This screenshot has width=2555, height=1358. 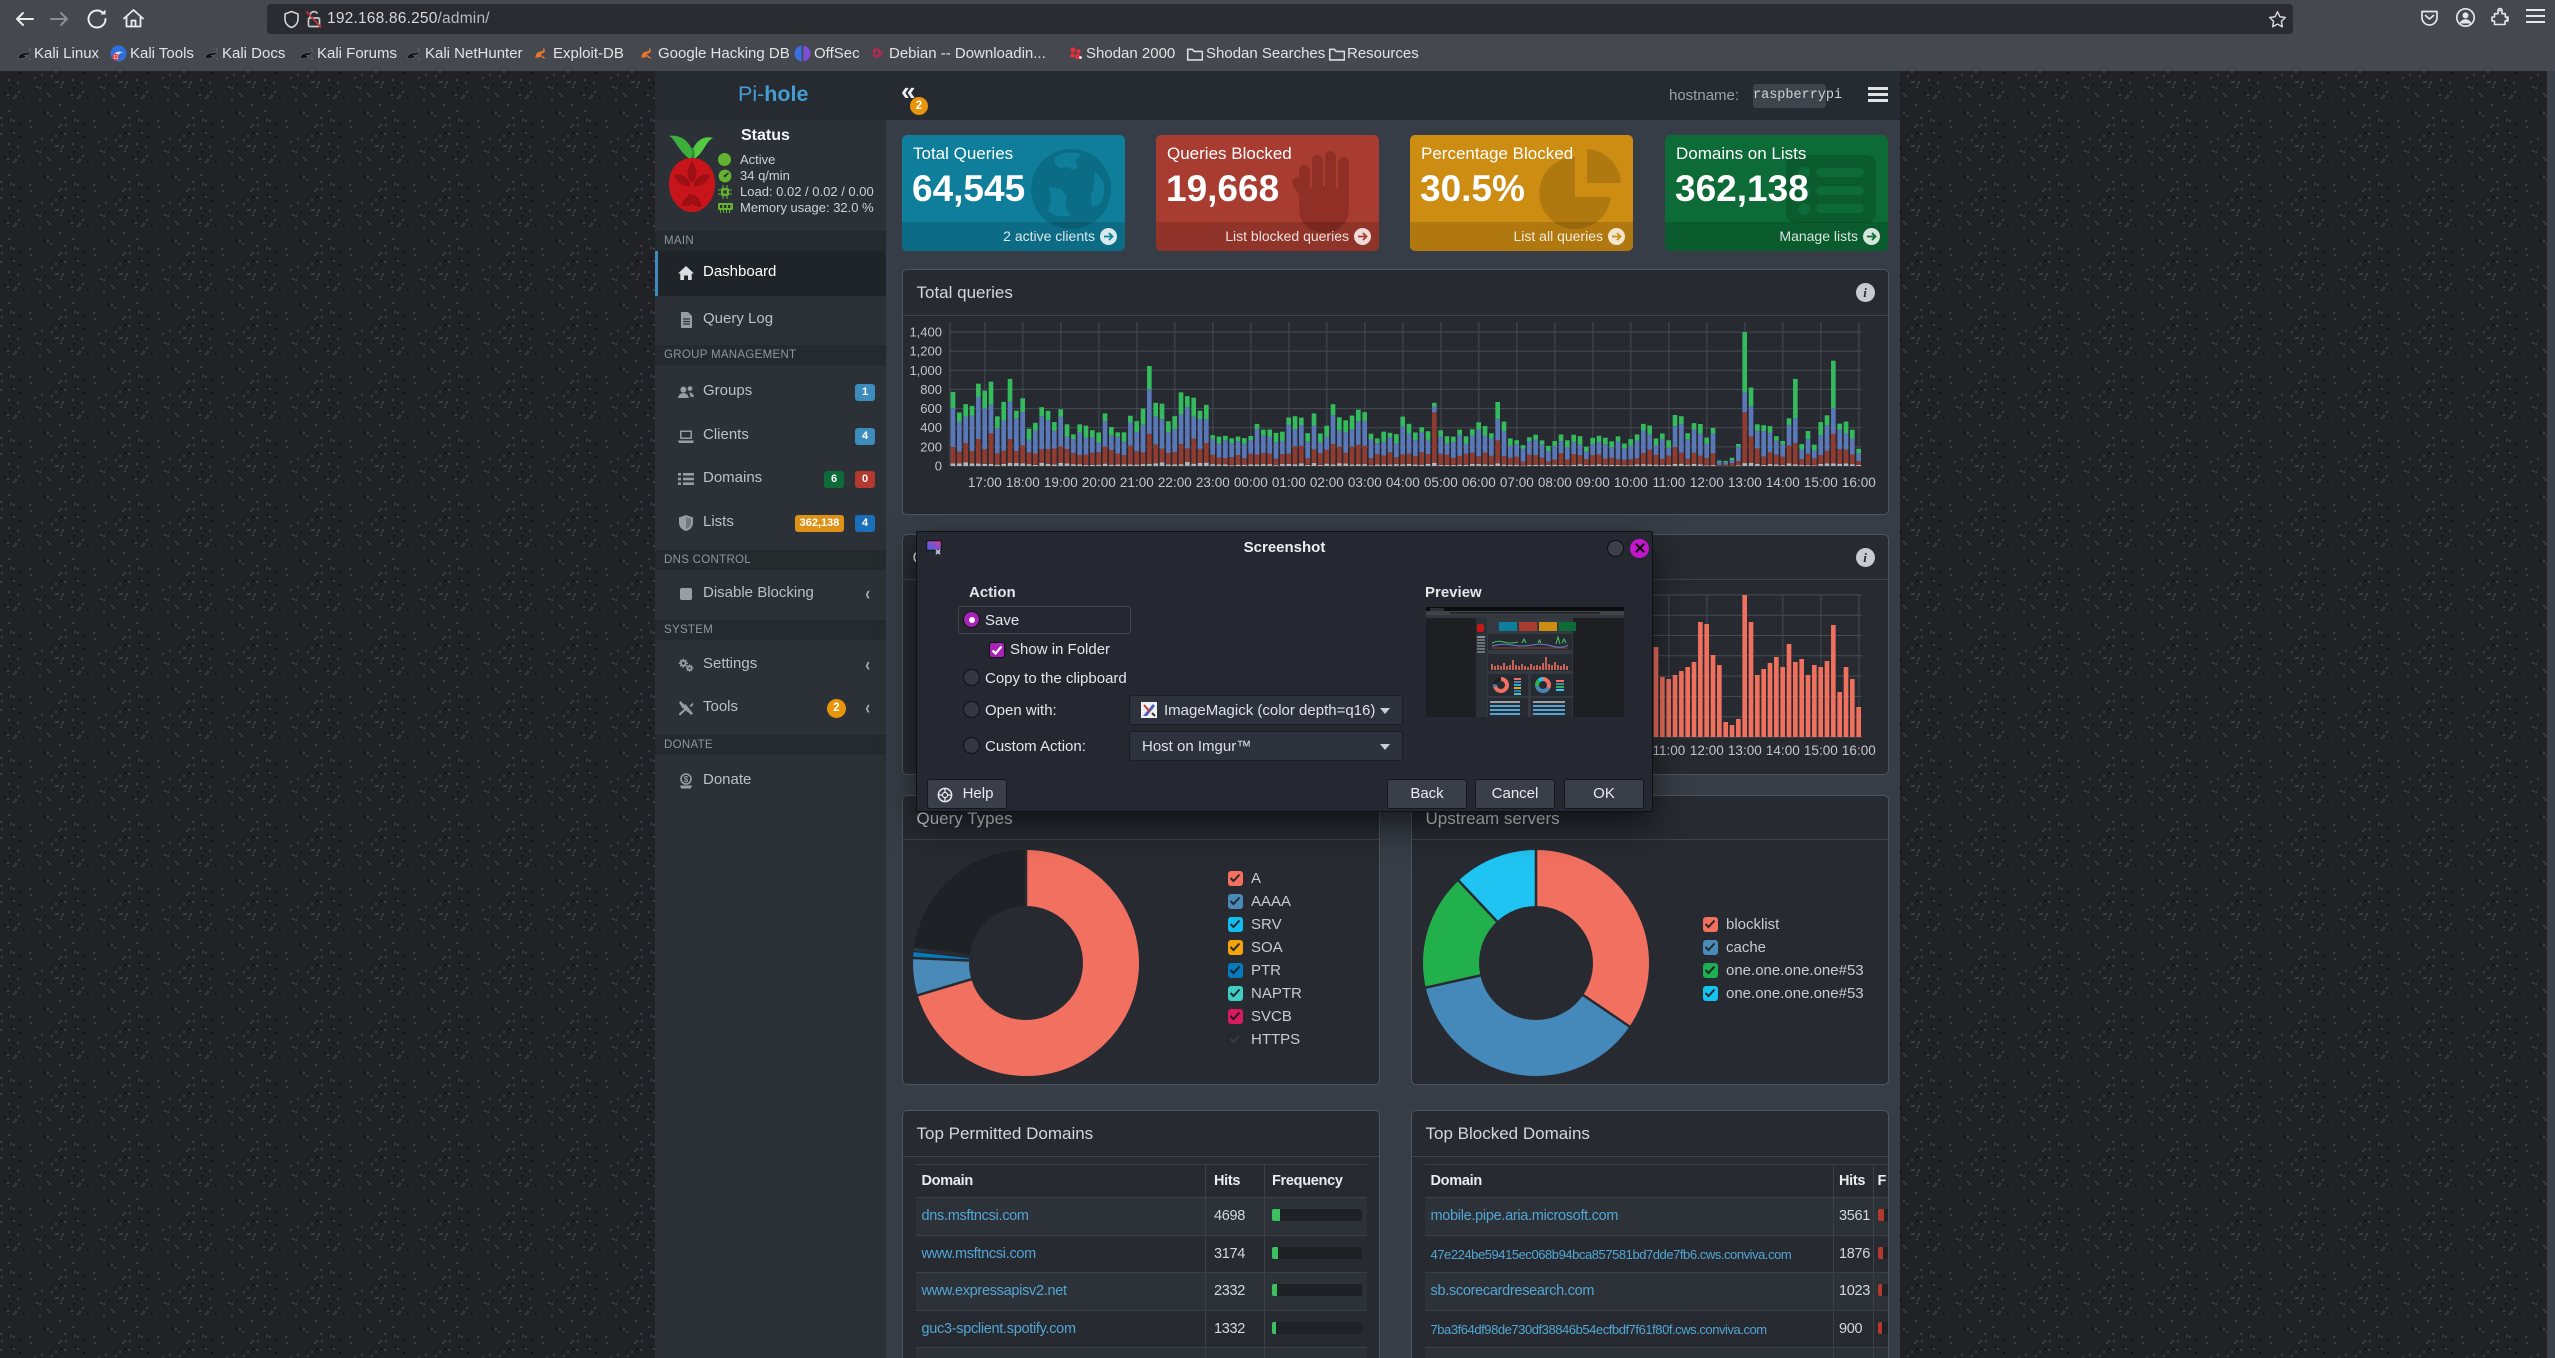 I want to click on svg-text: 1,200, so click(x=925, y=351).